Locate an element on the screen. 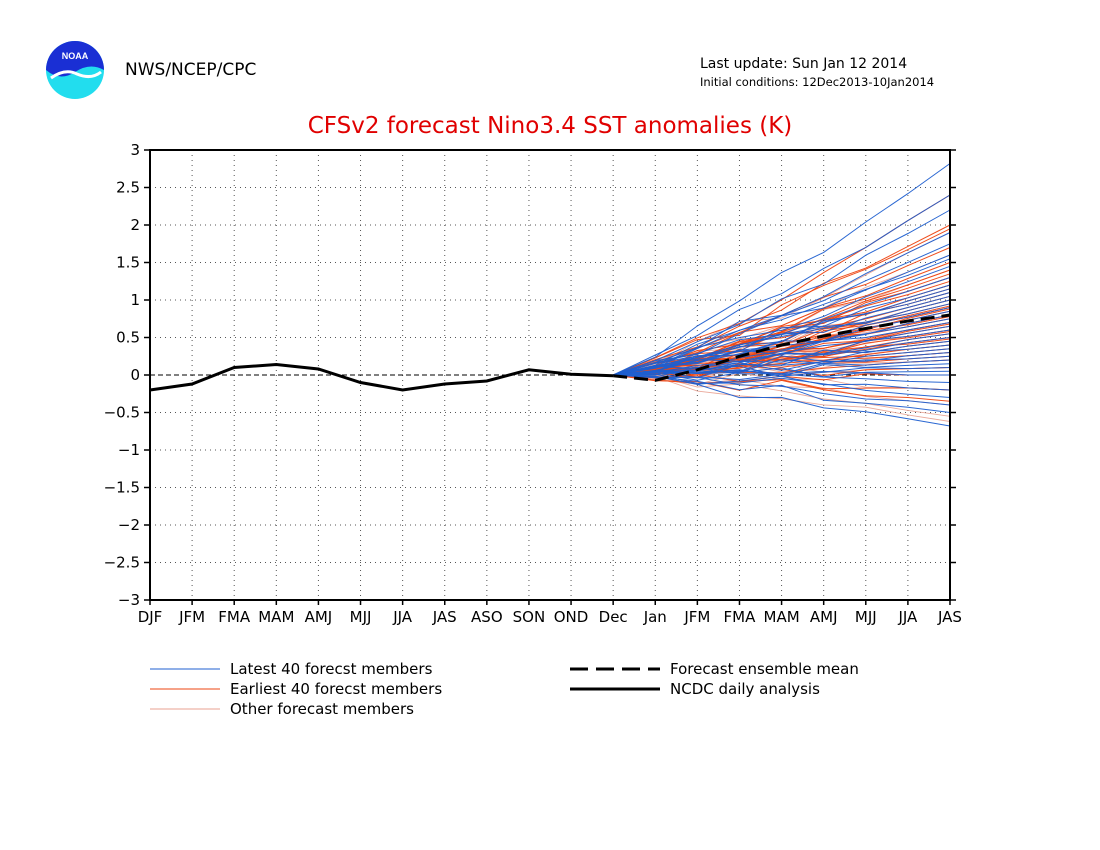 The image size is (1100, 850). y-tick-label: 2.5 is located at coordinates (128, 188).